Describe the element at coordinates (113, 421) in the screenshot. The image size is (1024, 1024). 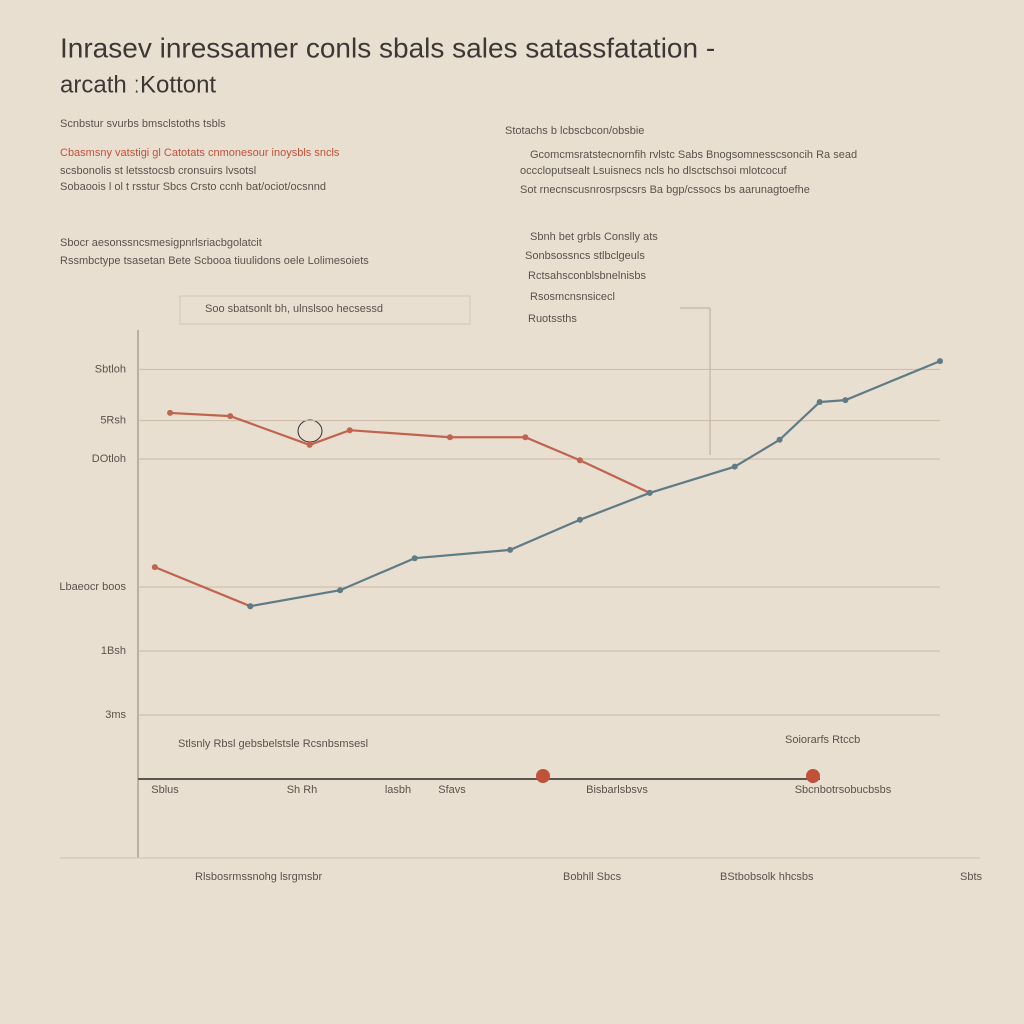
I see `y-tick-label: 5Rsh` at that location.